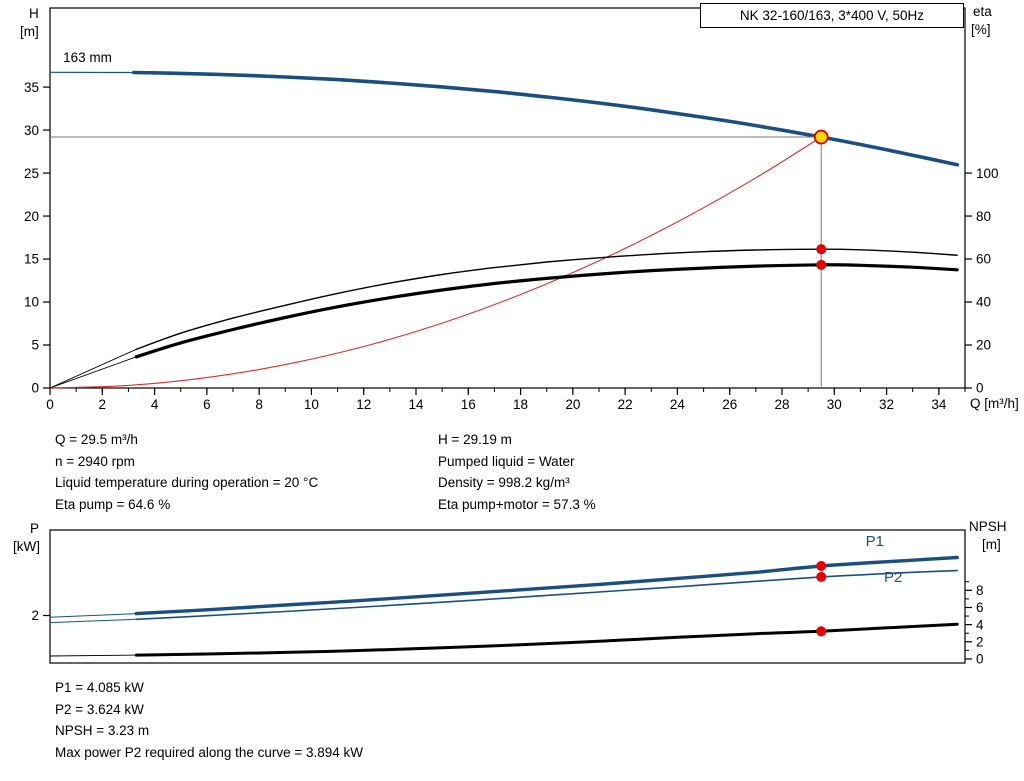 The image size is (1024, 781). Describe the element at coordinates (781, 404) in the screenshot. I see `x-tick-label: 28` at that location.